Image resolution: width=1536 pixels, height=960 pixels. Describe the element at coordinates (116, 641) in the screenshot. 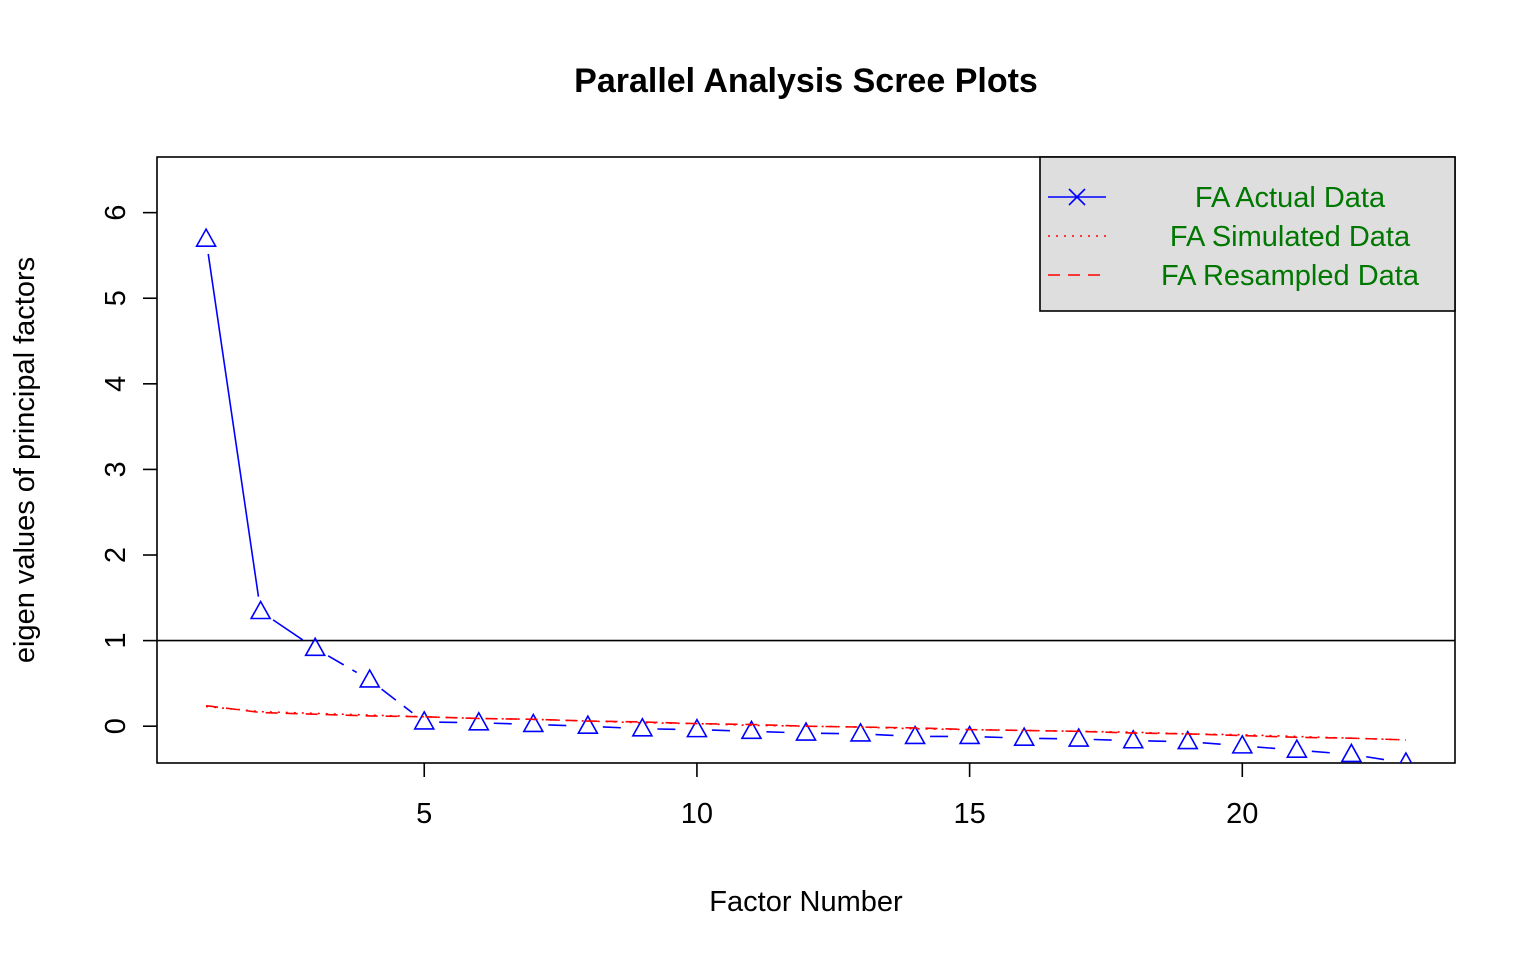

I see `y-tick-label: 1` at that location.